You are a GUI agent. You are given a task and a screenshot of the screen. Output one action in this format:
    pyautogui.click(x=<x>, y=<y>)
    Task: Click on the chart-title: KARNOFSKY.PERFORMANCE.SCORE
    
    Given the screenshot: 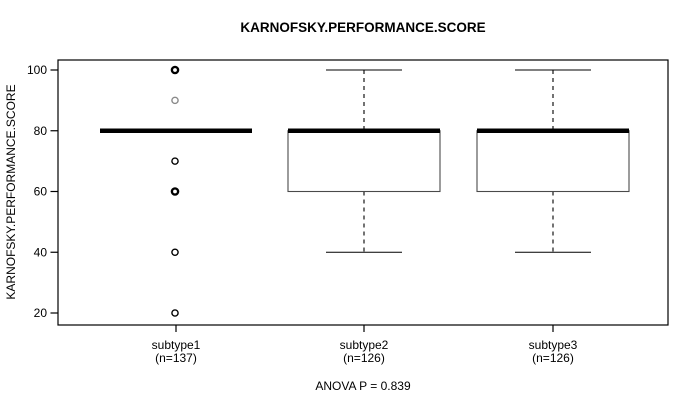 What is the action you would take?
    pyautogui.click(x=362, y=27)
    